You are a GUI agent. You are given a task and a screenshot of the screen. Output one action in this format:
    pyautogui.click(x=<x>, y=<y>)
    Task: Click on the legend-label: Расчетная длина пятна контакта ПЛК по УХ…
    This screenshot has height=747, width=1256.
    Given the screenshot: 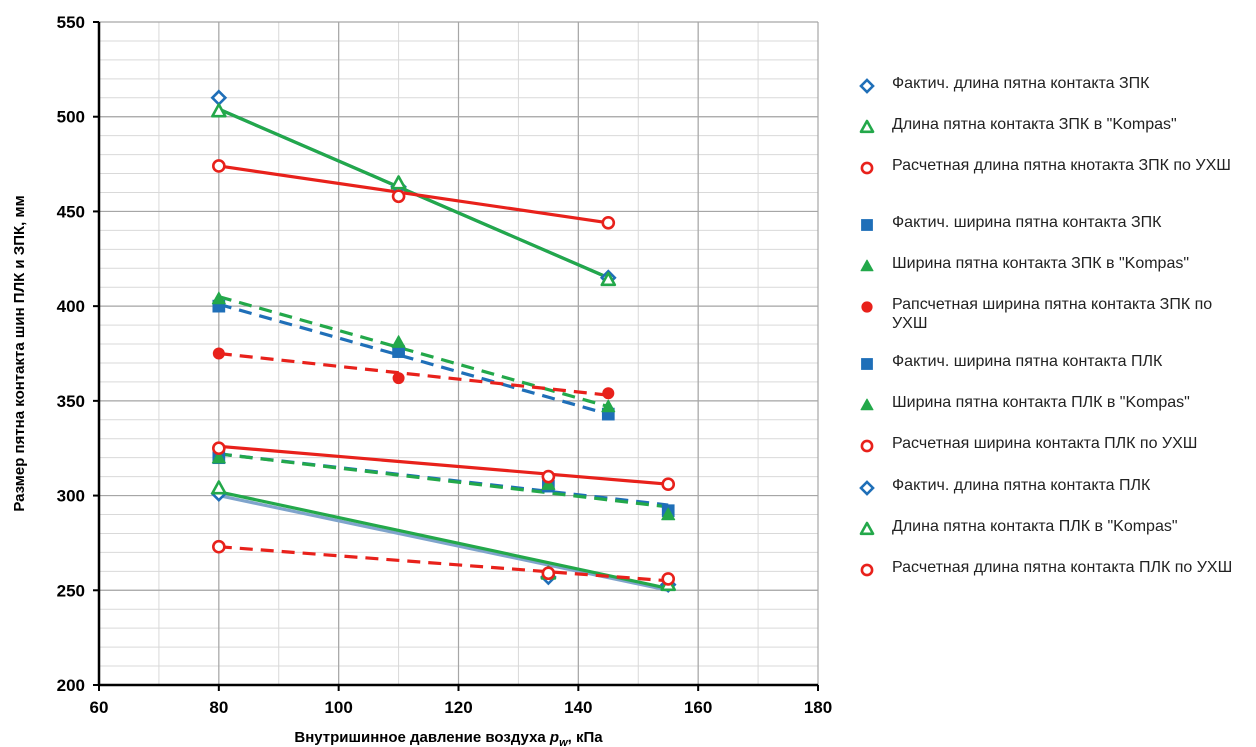 What is the action you would take?
    pyautogui.click(x=1062, y=567)
    